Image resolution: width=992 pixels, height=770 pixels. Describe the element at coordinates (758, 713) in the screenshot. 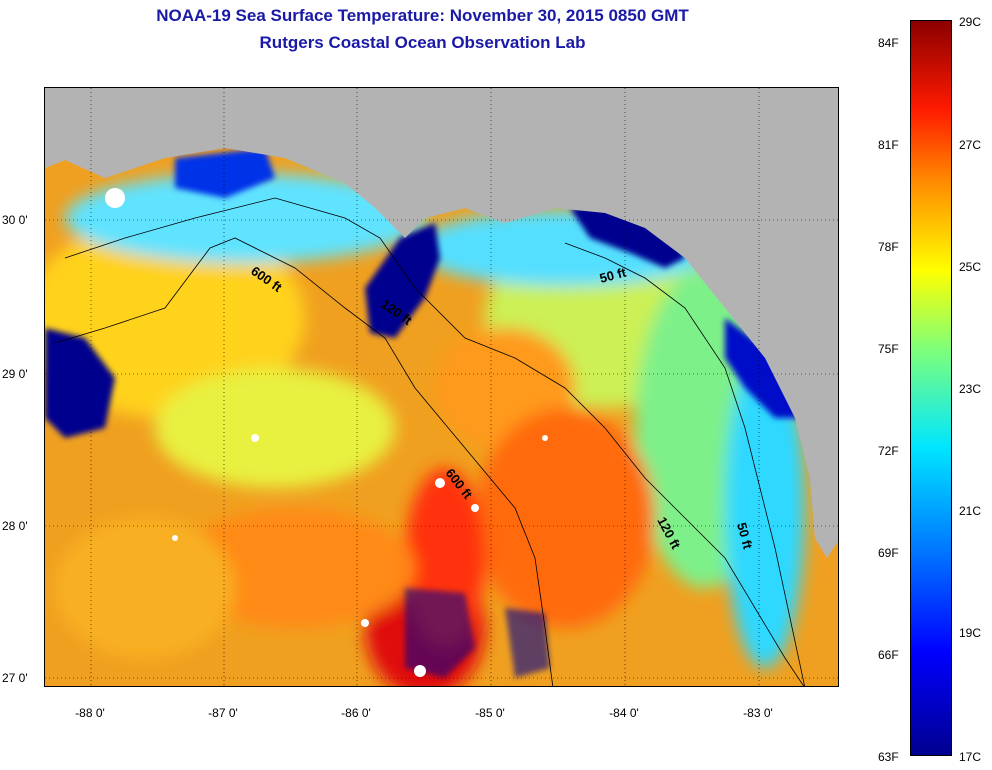

I see `lon-label: -83 0'` at that location.